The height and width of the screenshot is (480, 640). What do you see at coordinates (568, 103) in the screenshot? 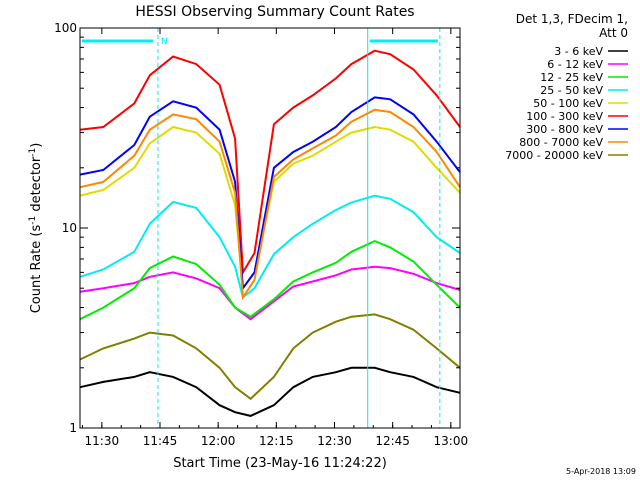
I see `legend-label-4: 50 - 100 keV` at bounding box center [568, 103].